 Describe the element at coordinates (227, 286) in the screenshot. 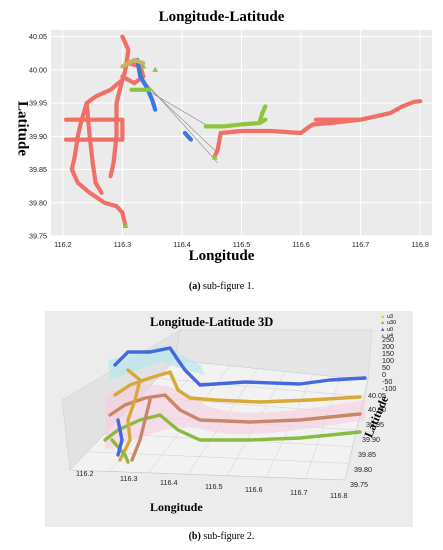

I see `caption-a-text: sub-figure 1.` at that location.